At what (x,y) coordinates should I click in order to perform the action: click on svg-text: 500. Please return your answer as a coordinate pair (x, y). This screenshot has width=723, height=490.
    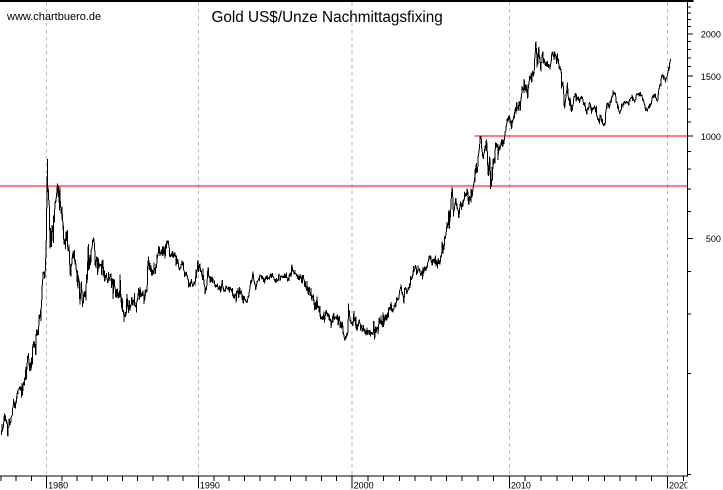
    Looking at the image, I should click on (713, 239).